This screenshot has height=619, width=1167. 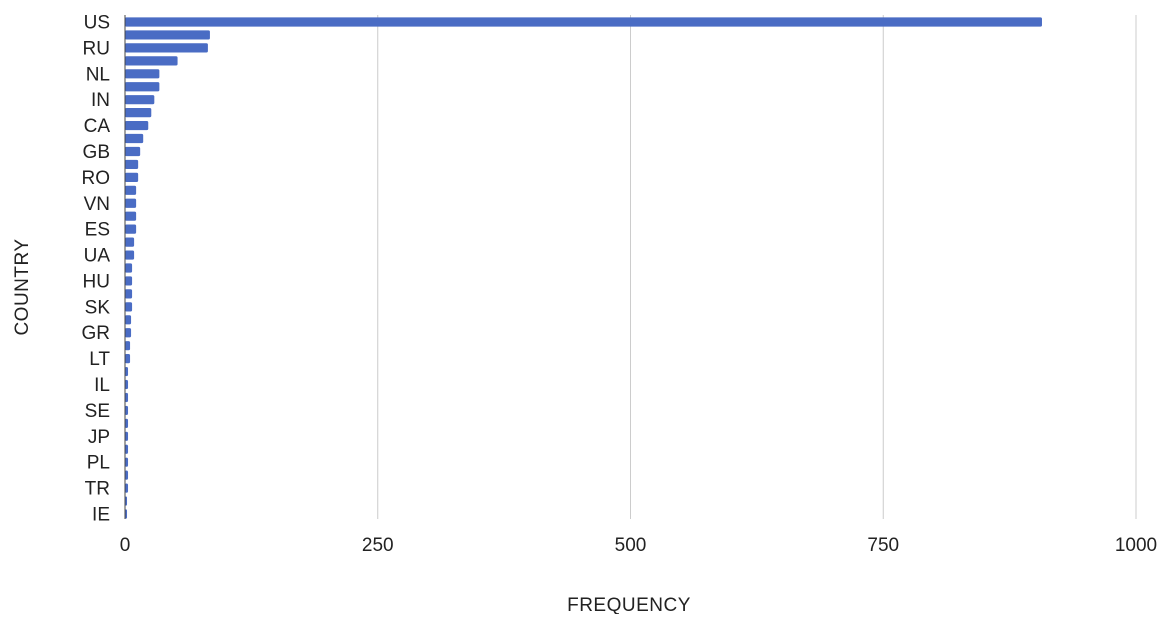 I want to click on y-tick-label: LT, so click(x=99, y=359).